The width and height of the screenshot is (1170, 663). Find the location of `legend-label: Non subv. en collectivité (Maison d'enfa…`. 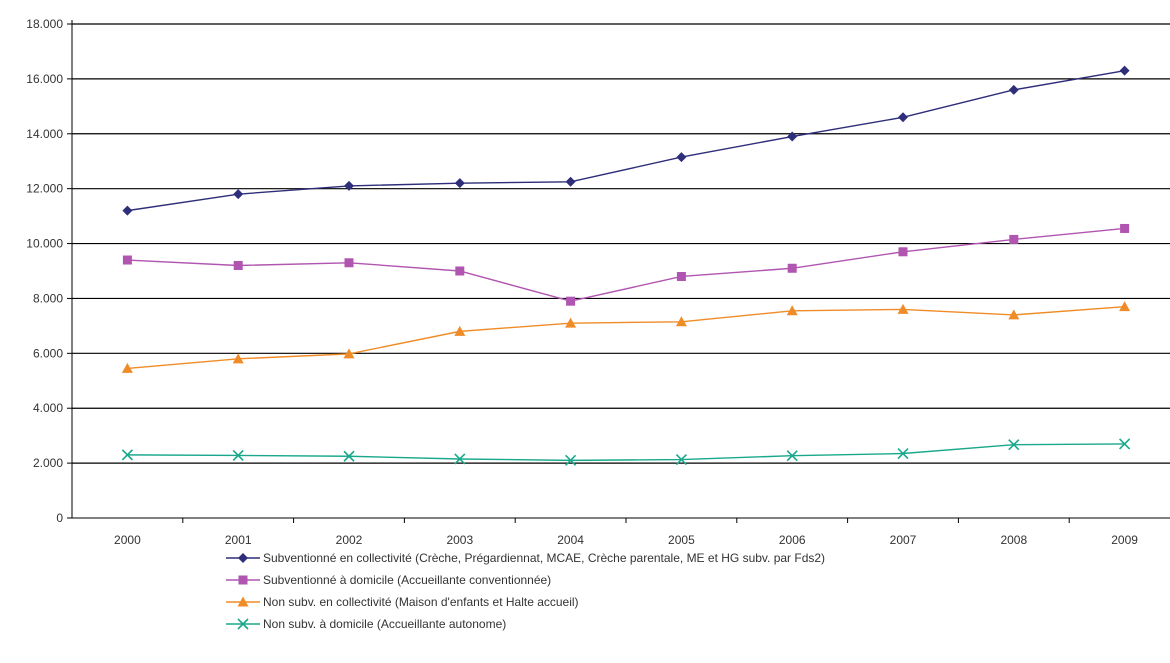

legend-label: Non subv. en collectivité (Maison d'enfa… is located at coordinates (421, 602).